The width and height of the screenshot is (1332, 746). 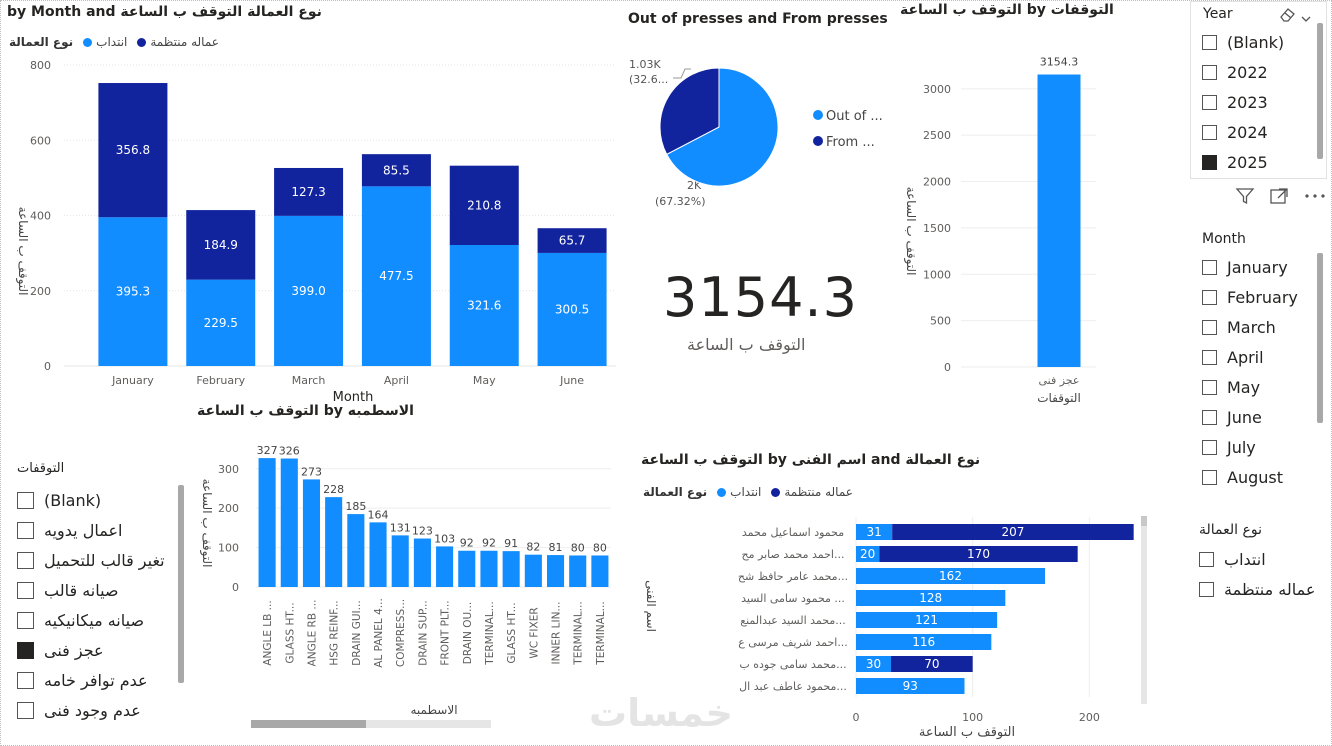 What do you see at coordinates (1250, 357) in the screenshot?
I see `month-slicer-item: April` at bounding box center [1250, 357].